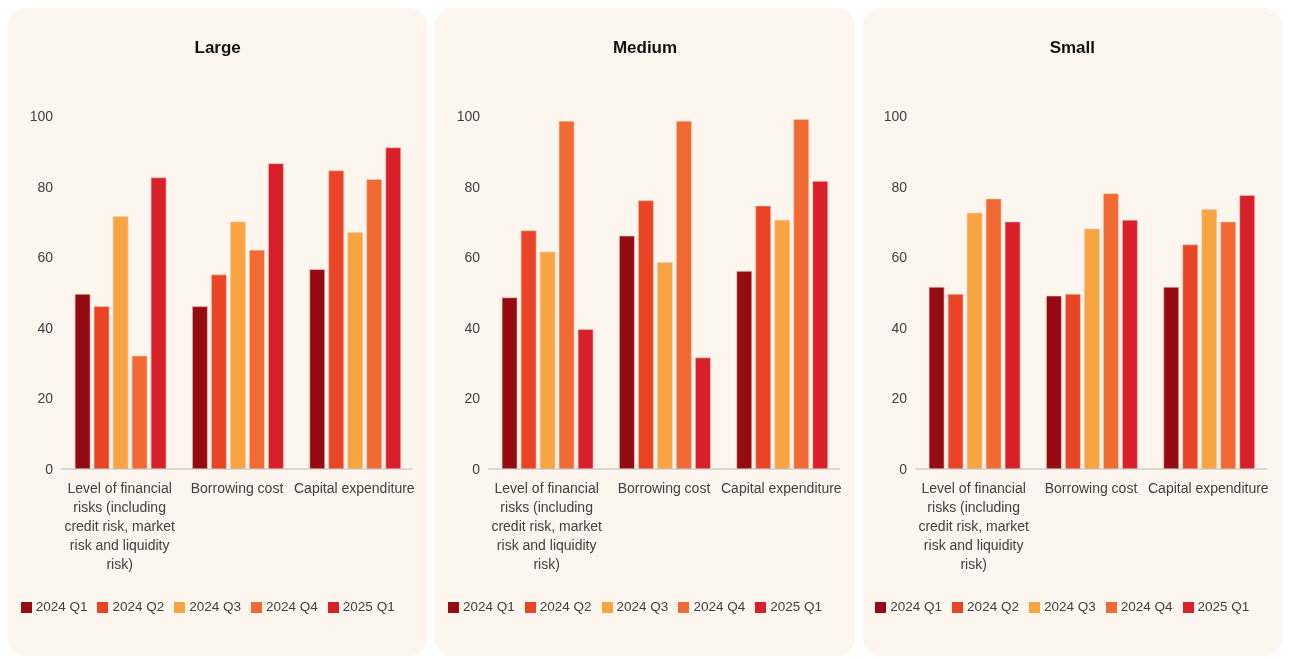 Image resolution: width=1290 pixels, height=658 pixels. What do you see at coordinates (645, 48) in the screenshot?
I see `chart-title: Medium` at bounding box center [645, 48].